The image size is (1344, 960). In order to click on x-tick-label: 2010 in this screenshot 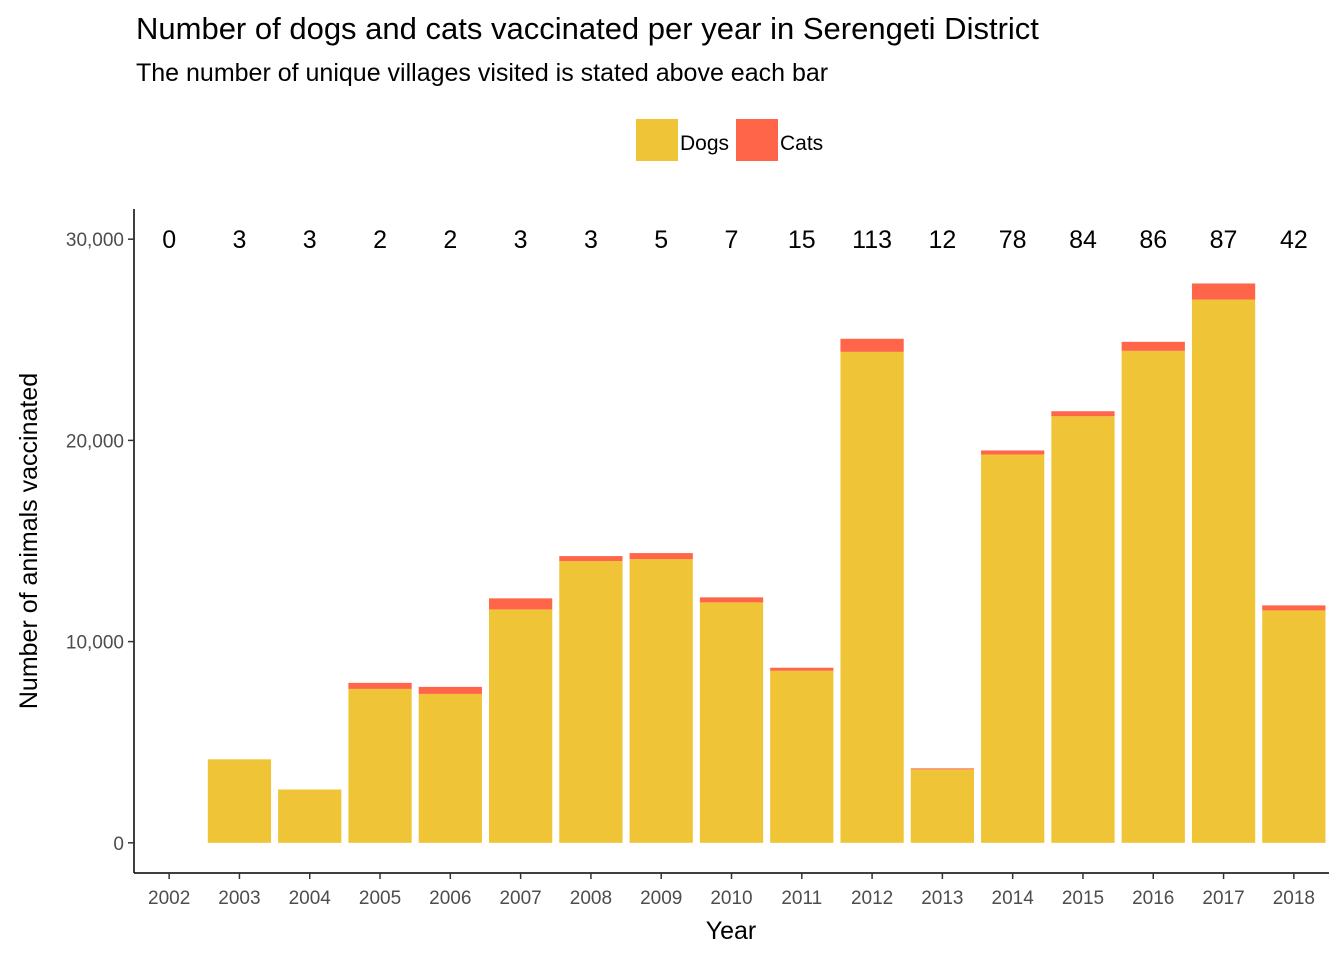, I will do `click(731, 898)`.